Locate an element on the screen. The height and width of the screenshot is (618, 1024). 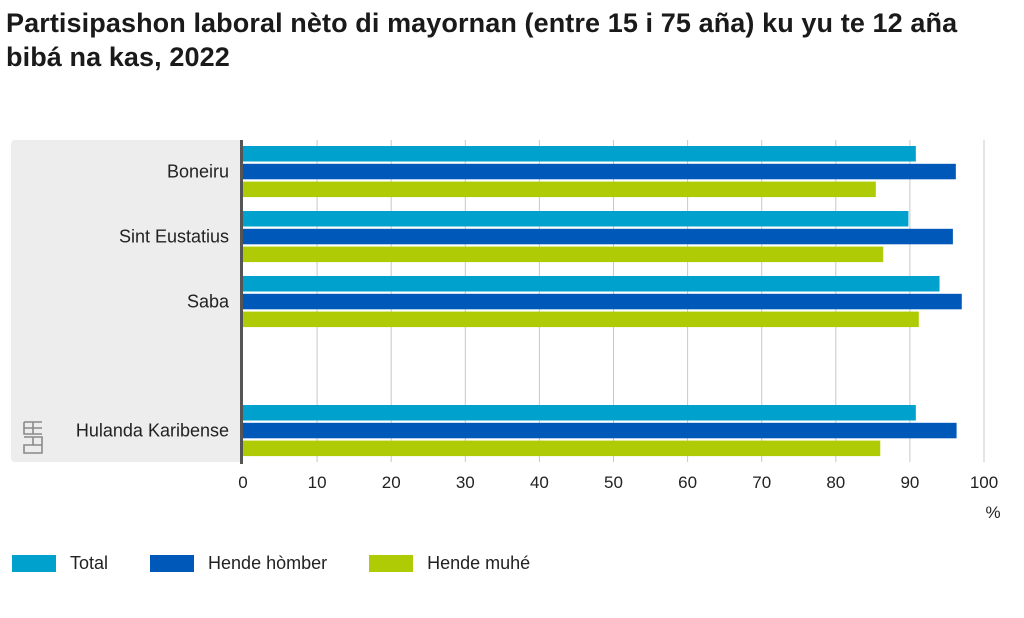
category-label: Saba is located at coordinates (208, 302).